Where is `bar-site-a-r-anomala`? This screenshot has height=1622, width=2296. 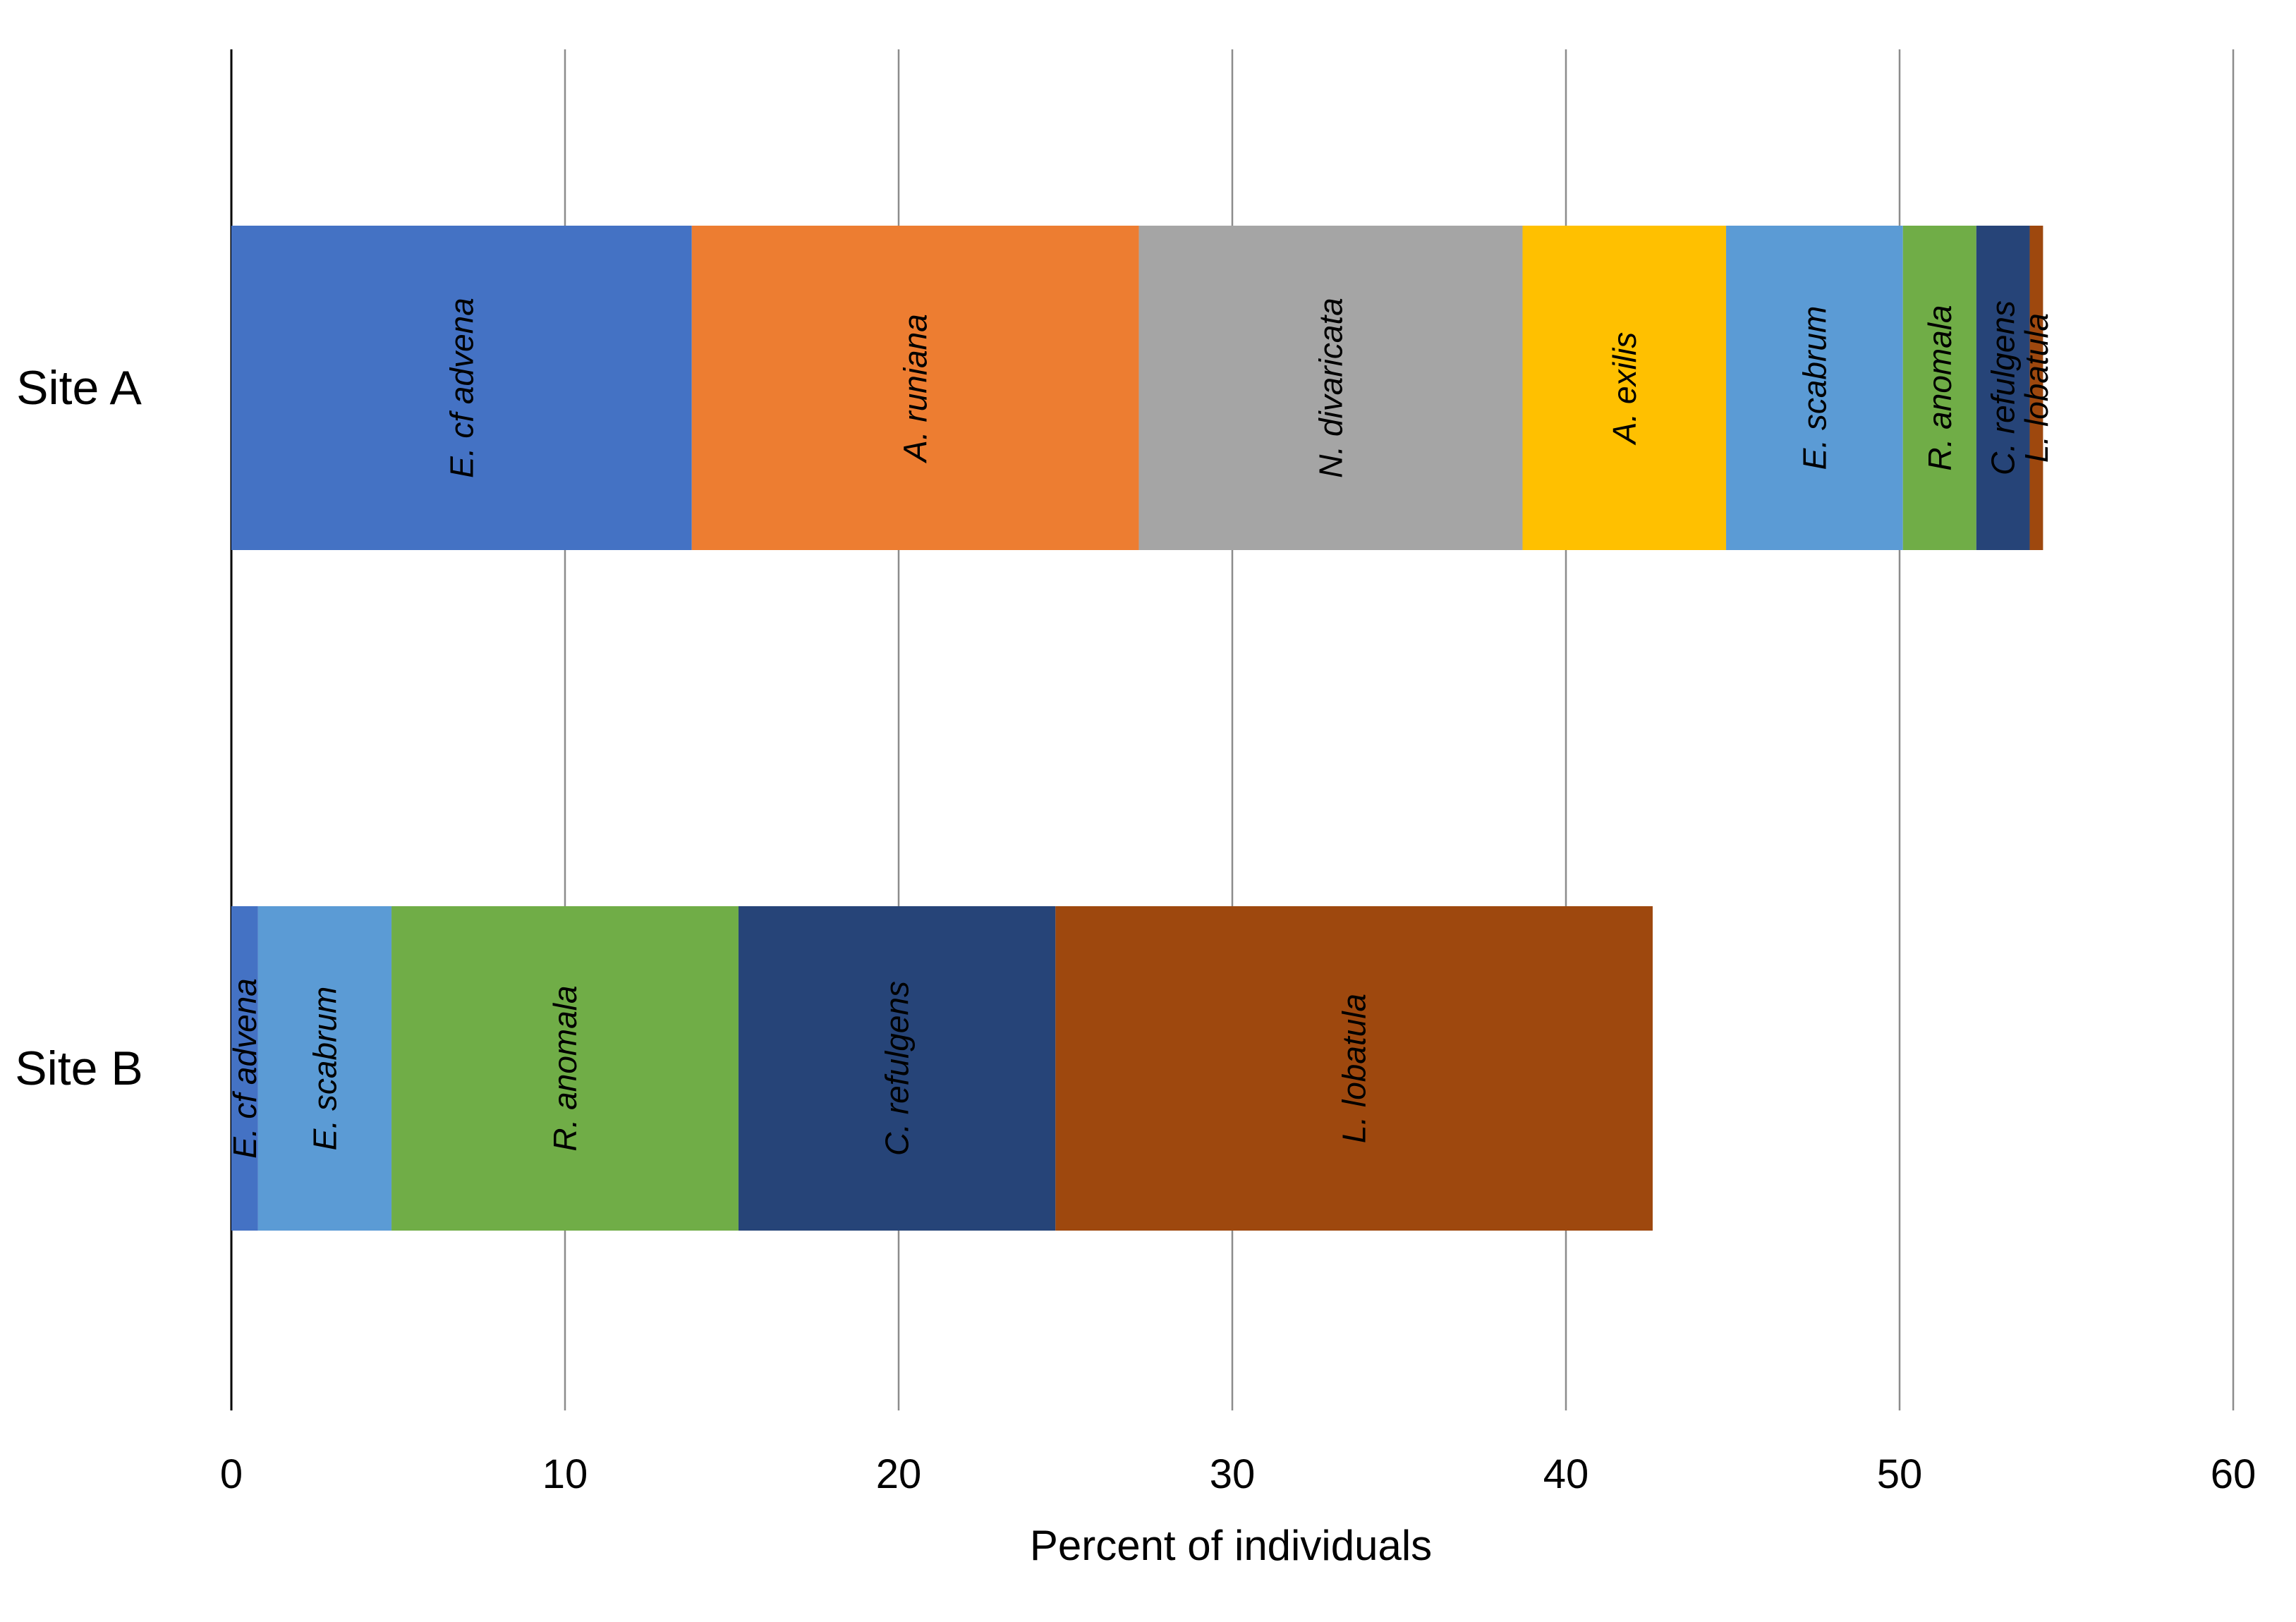
bar-site-a-r-anomala is located at coordinates (1939, 388).